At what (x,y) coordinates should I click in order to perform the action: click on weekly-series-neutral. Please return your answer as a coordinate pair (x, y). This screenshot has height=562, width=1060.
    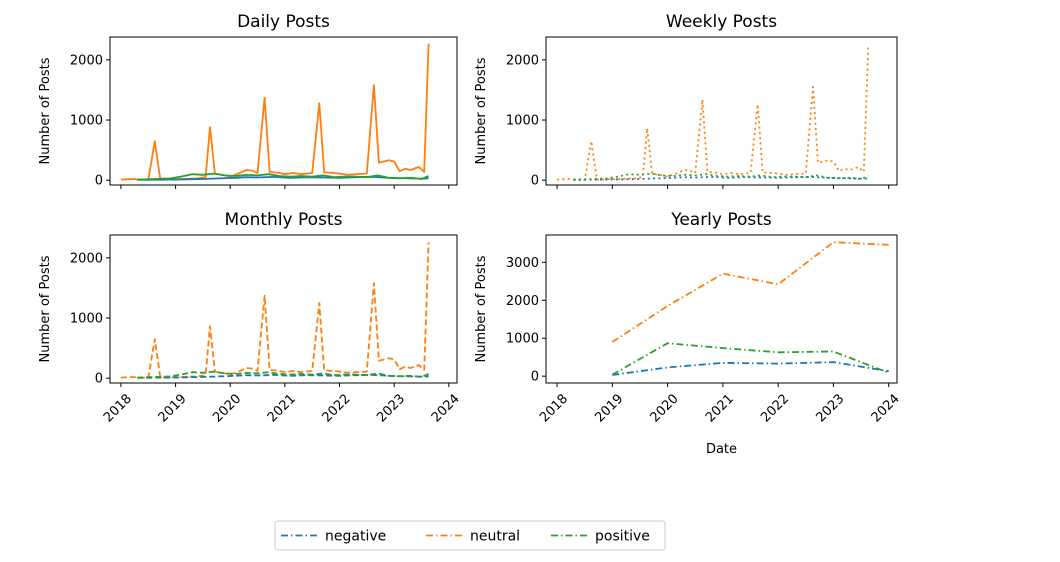
    Looking at the image, I should click on (713, 113).